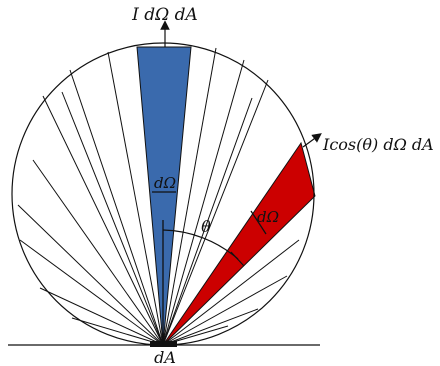  I want to click on label-top: I dΩ dA, so click(164, 15).